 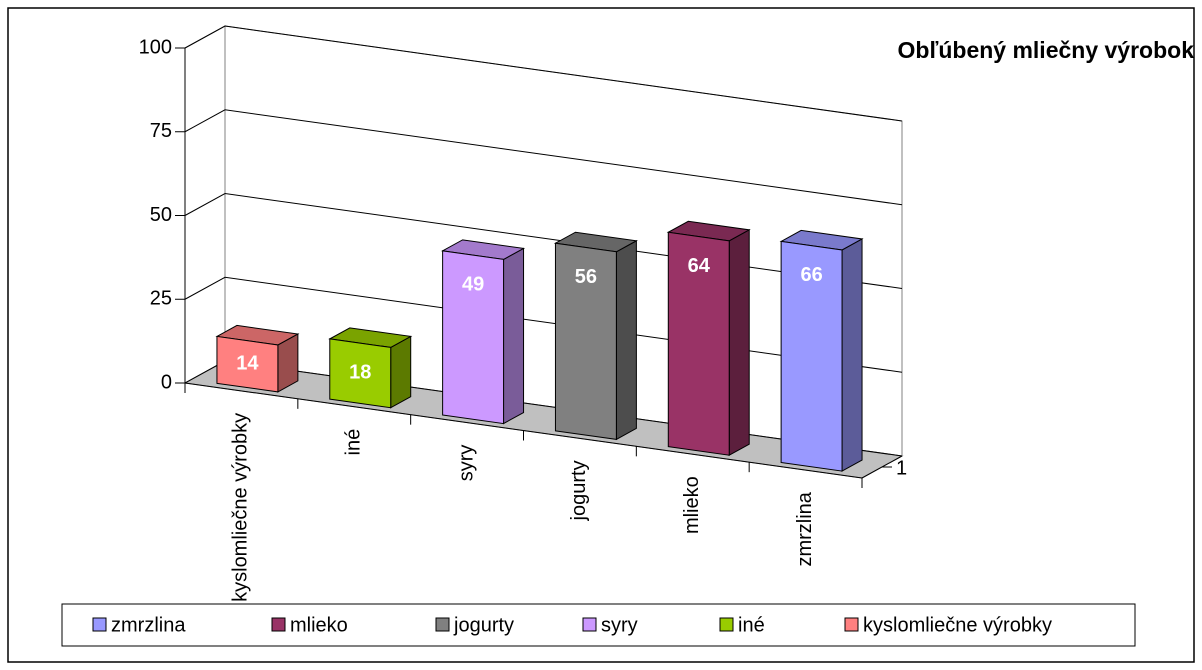 I want to click on legend-label: kyslomliečne výrobky, so click(x=957, y=625).